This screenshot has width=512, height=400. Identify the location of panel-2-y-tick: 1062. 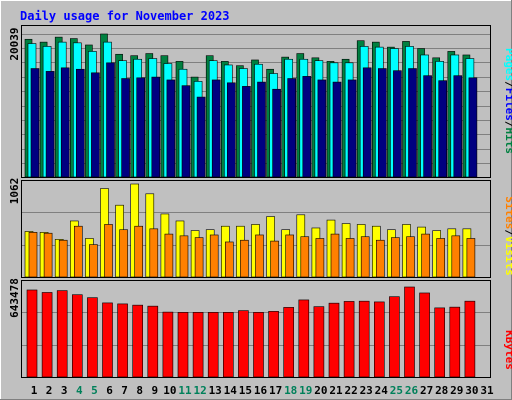
(14, 191).